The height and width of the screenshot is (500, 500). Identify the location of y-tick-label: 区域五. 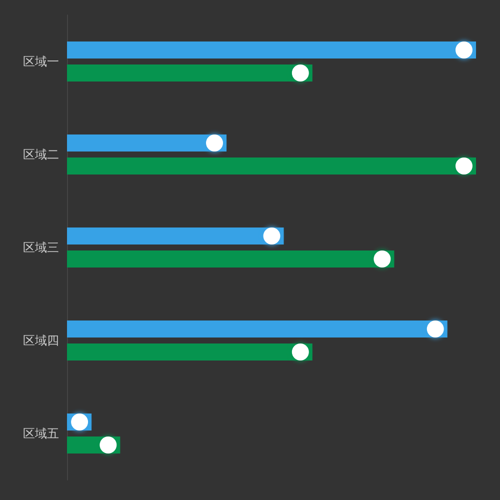
(41, 433).